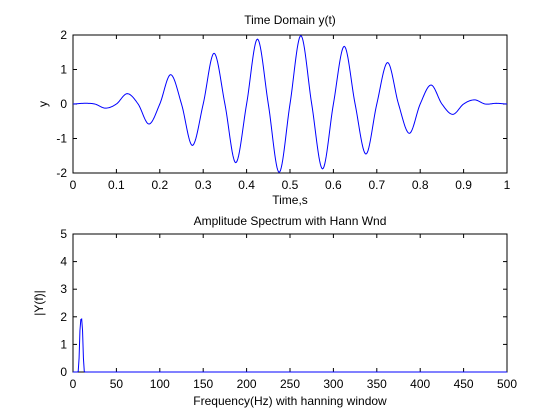  I want to click on time-domain-xtick-label: 1, so click(507, 185).